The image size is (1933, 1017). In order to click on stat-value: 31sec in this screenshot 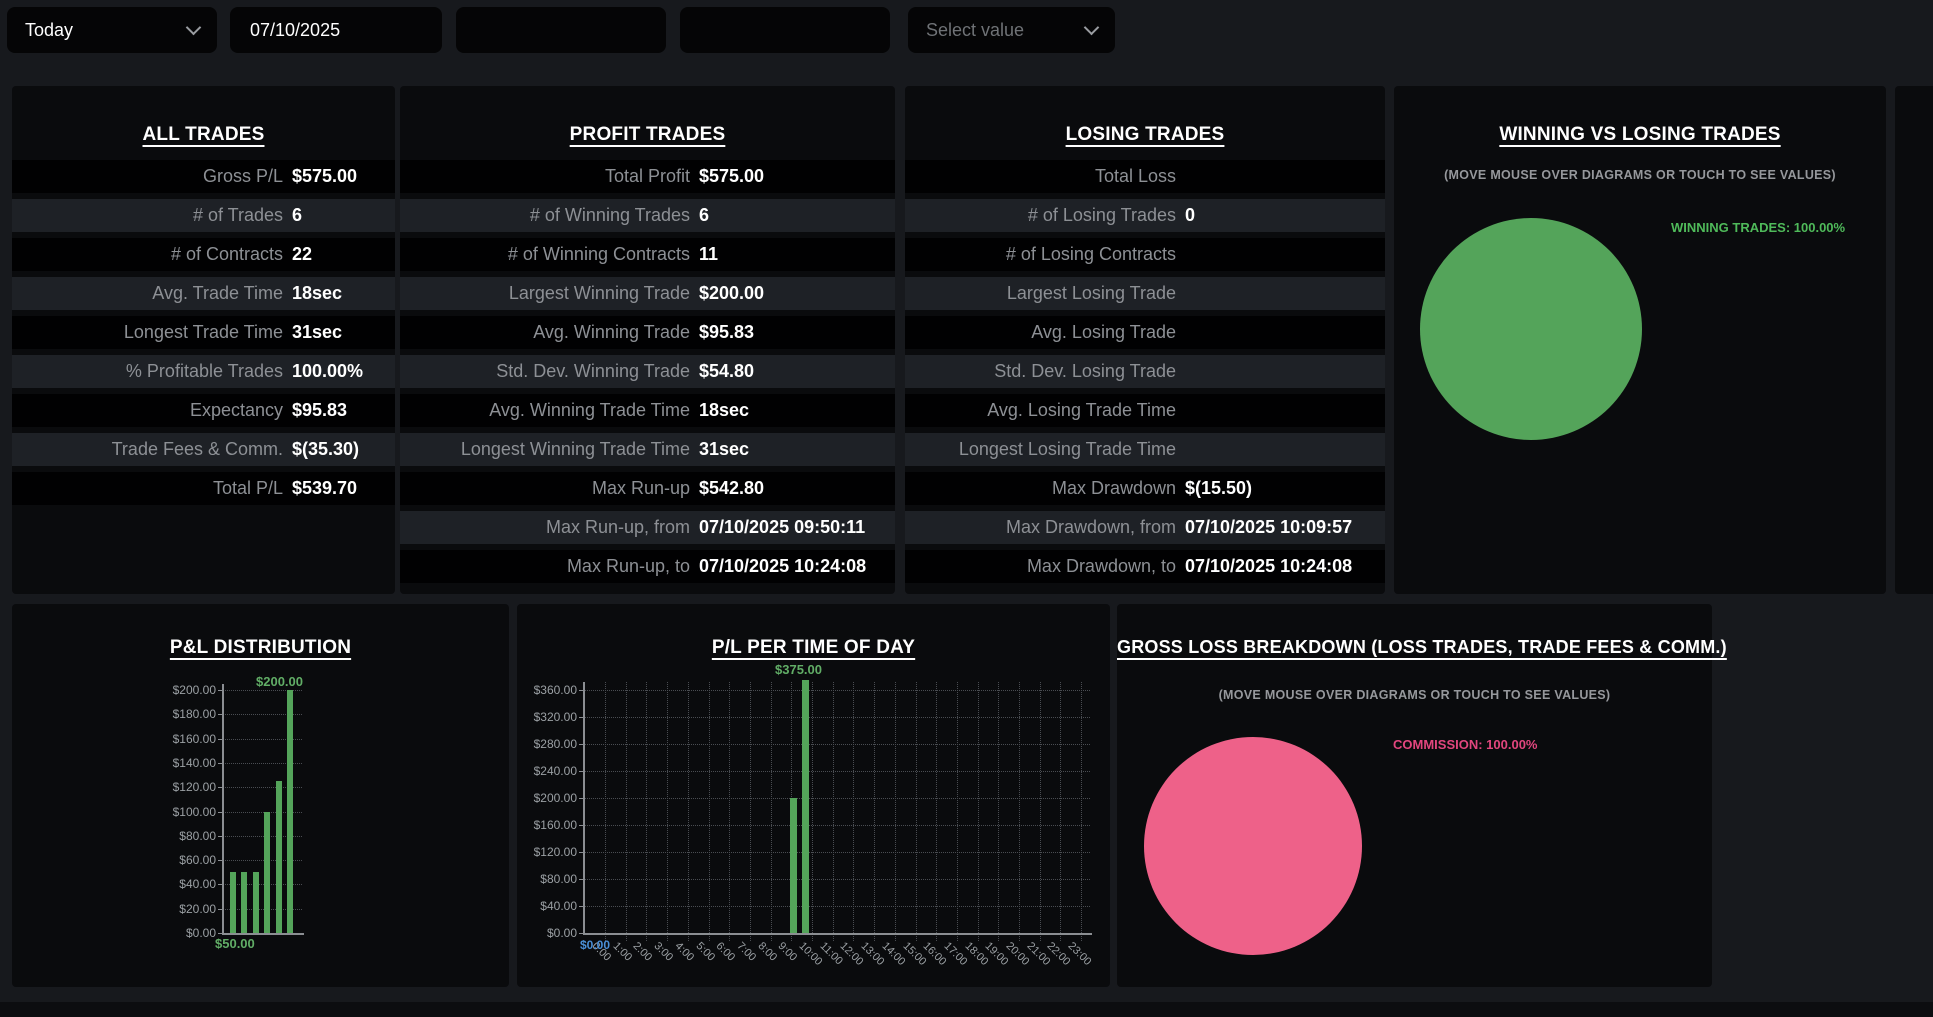, I will do `click(724, 449)`.